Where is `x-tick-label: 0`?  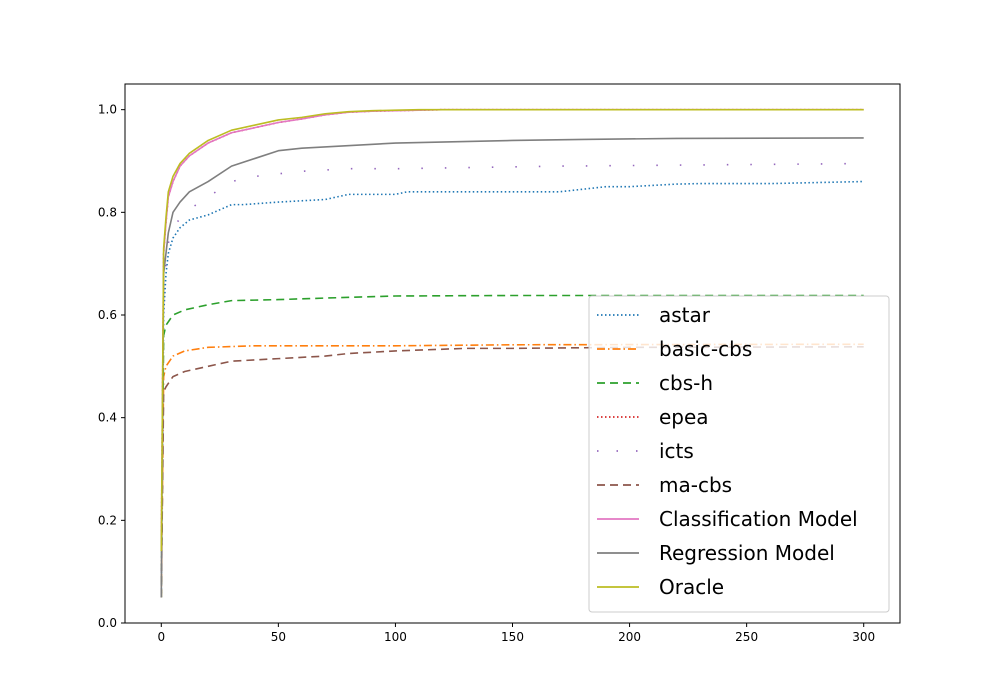 x-tick-label: 0 is located at coordinates (161, 637).